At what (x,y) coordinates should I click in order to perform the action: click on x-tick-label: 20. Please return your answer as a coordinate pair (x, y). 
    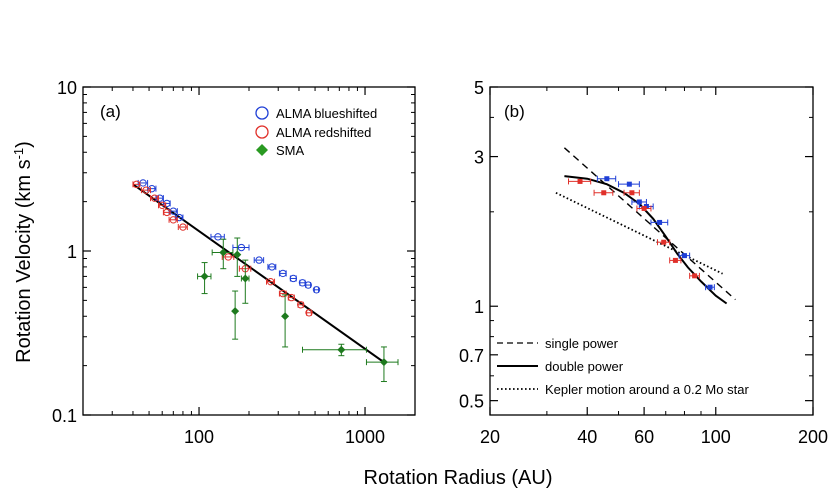
    Looking at the image, I should click on (490, 437).